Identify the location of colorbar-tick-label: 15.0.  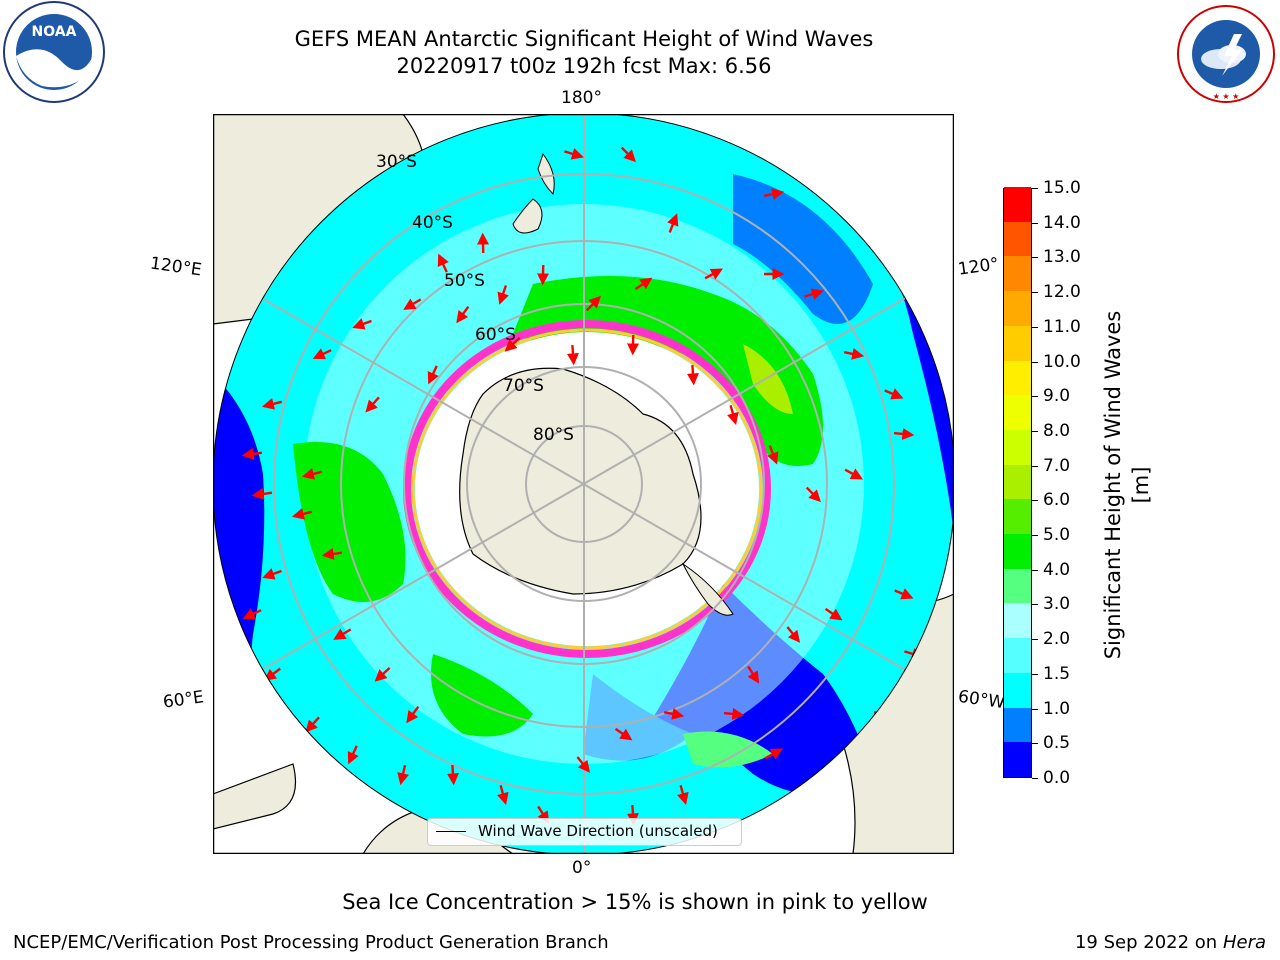
(1062, 188).